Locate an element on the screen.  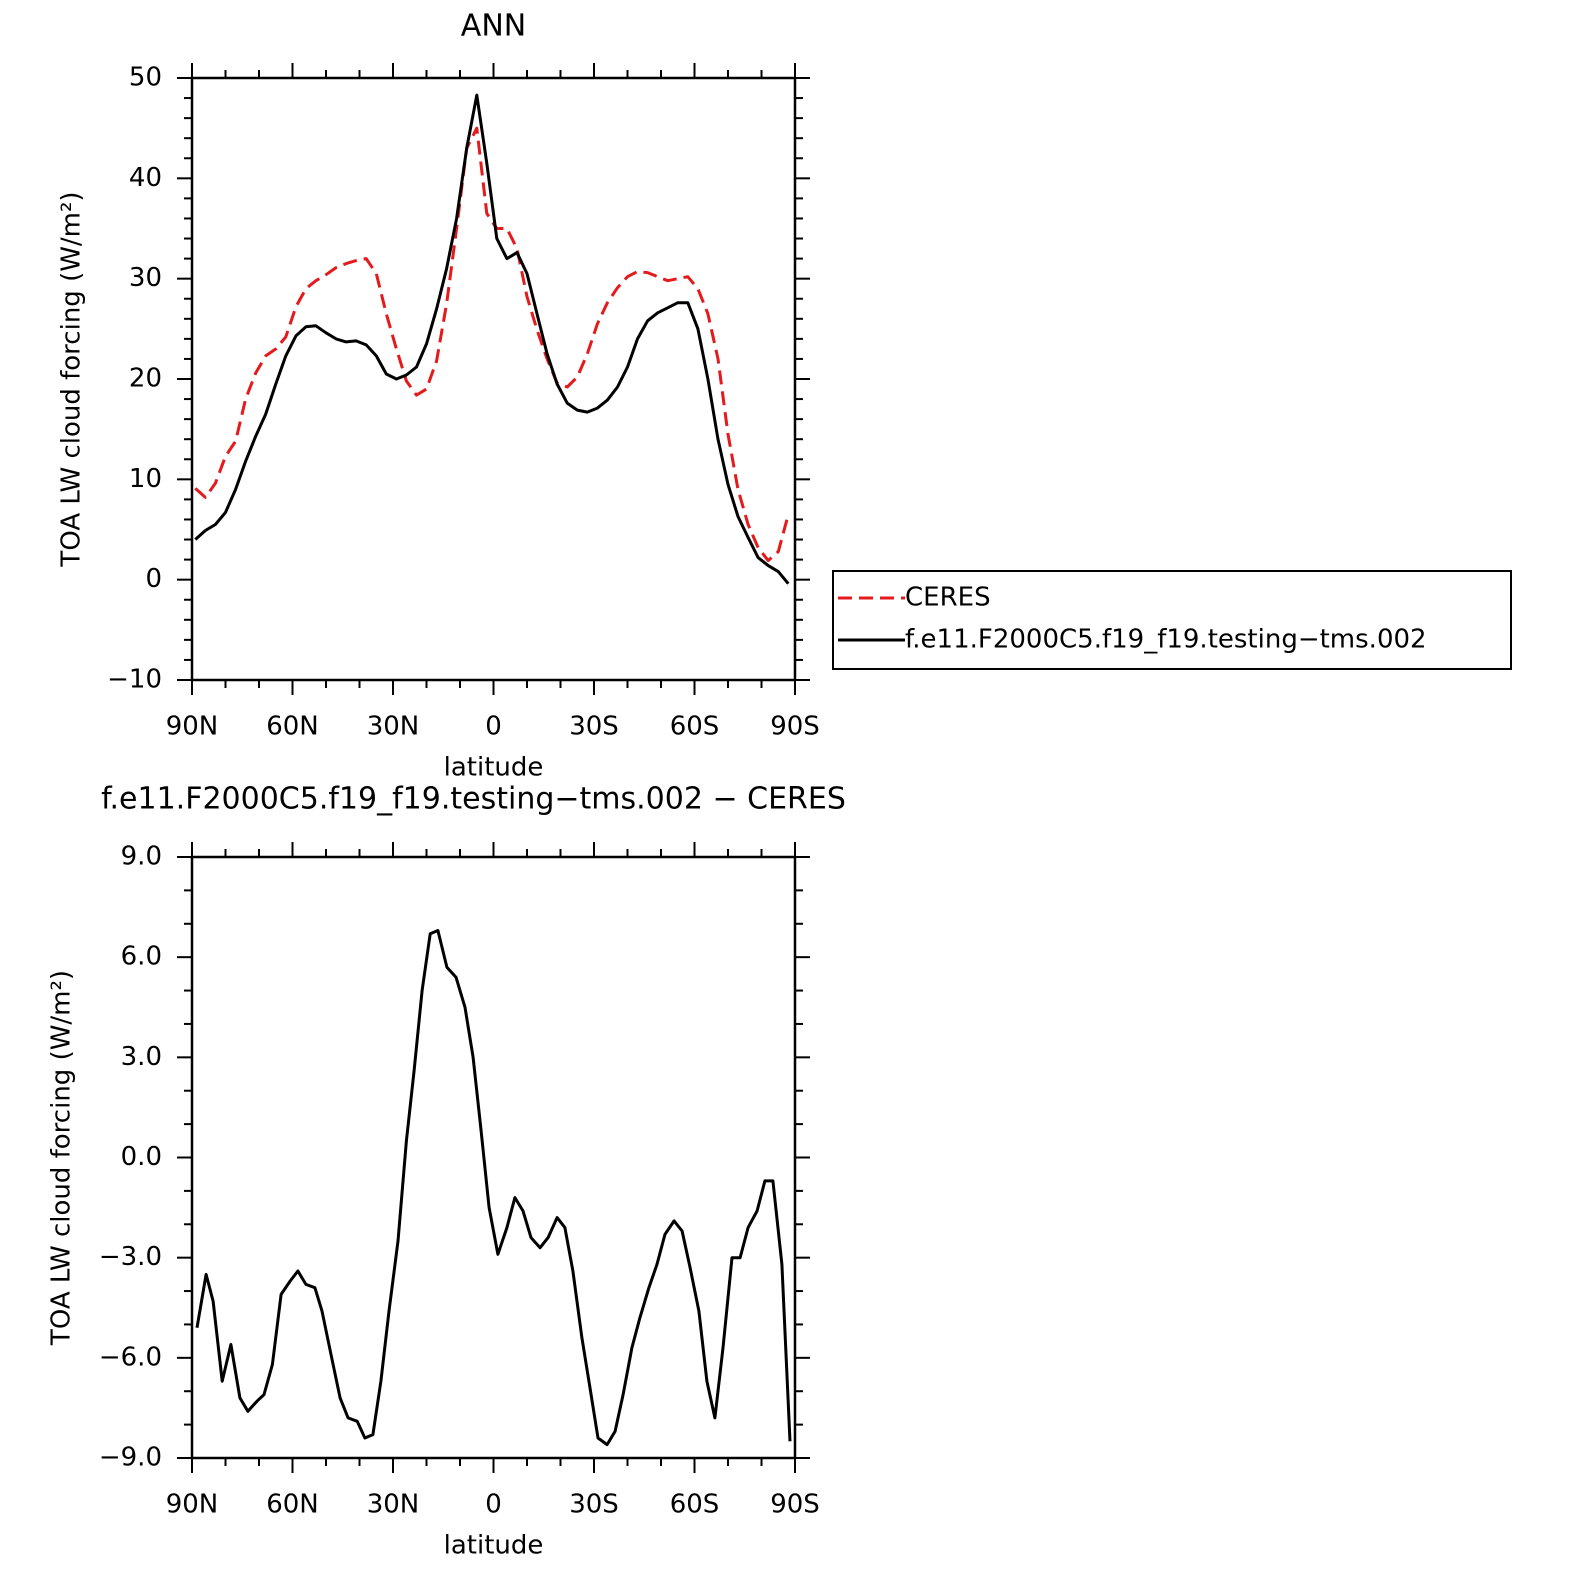
legend-label: CERES is located at coordinates (948, 598).